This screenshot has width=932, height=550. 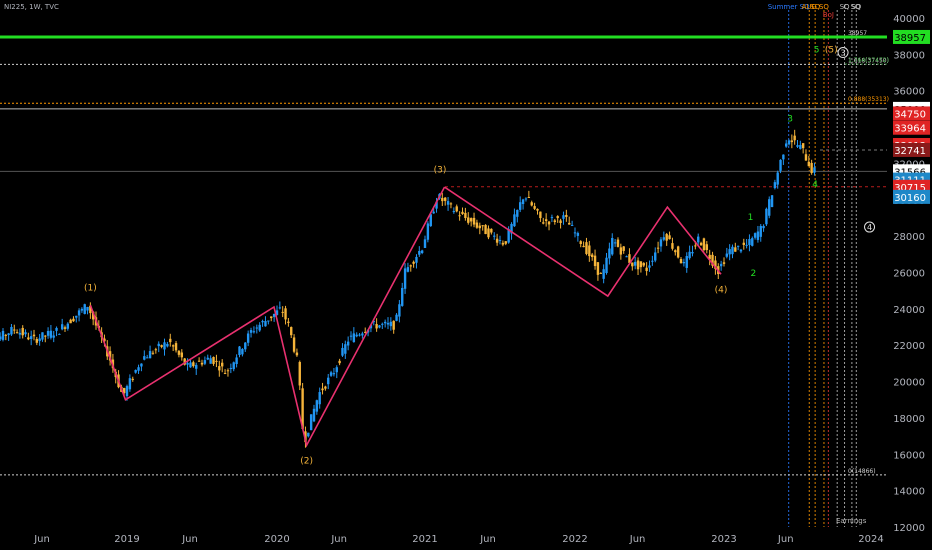 I want to click on level-label-0: 38957, so click(x=857, y=33).